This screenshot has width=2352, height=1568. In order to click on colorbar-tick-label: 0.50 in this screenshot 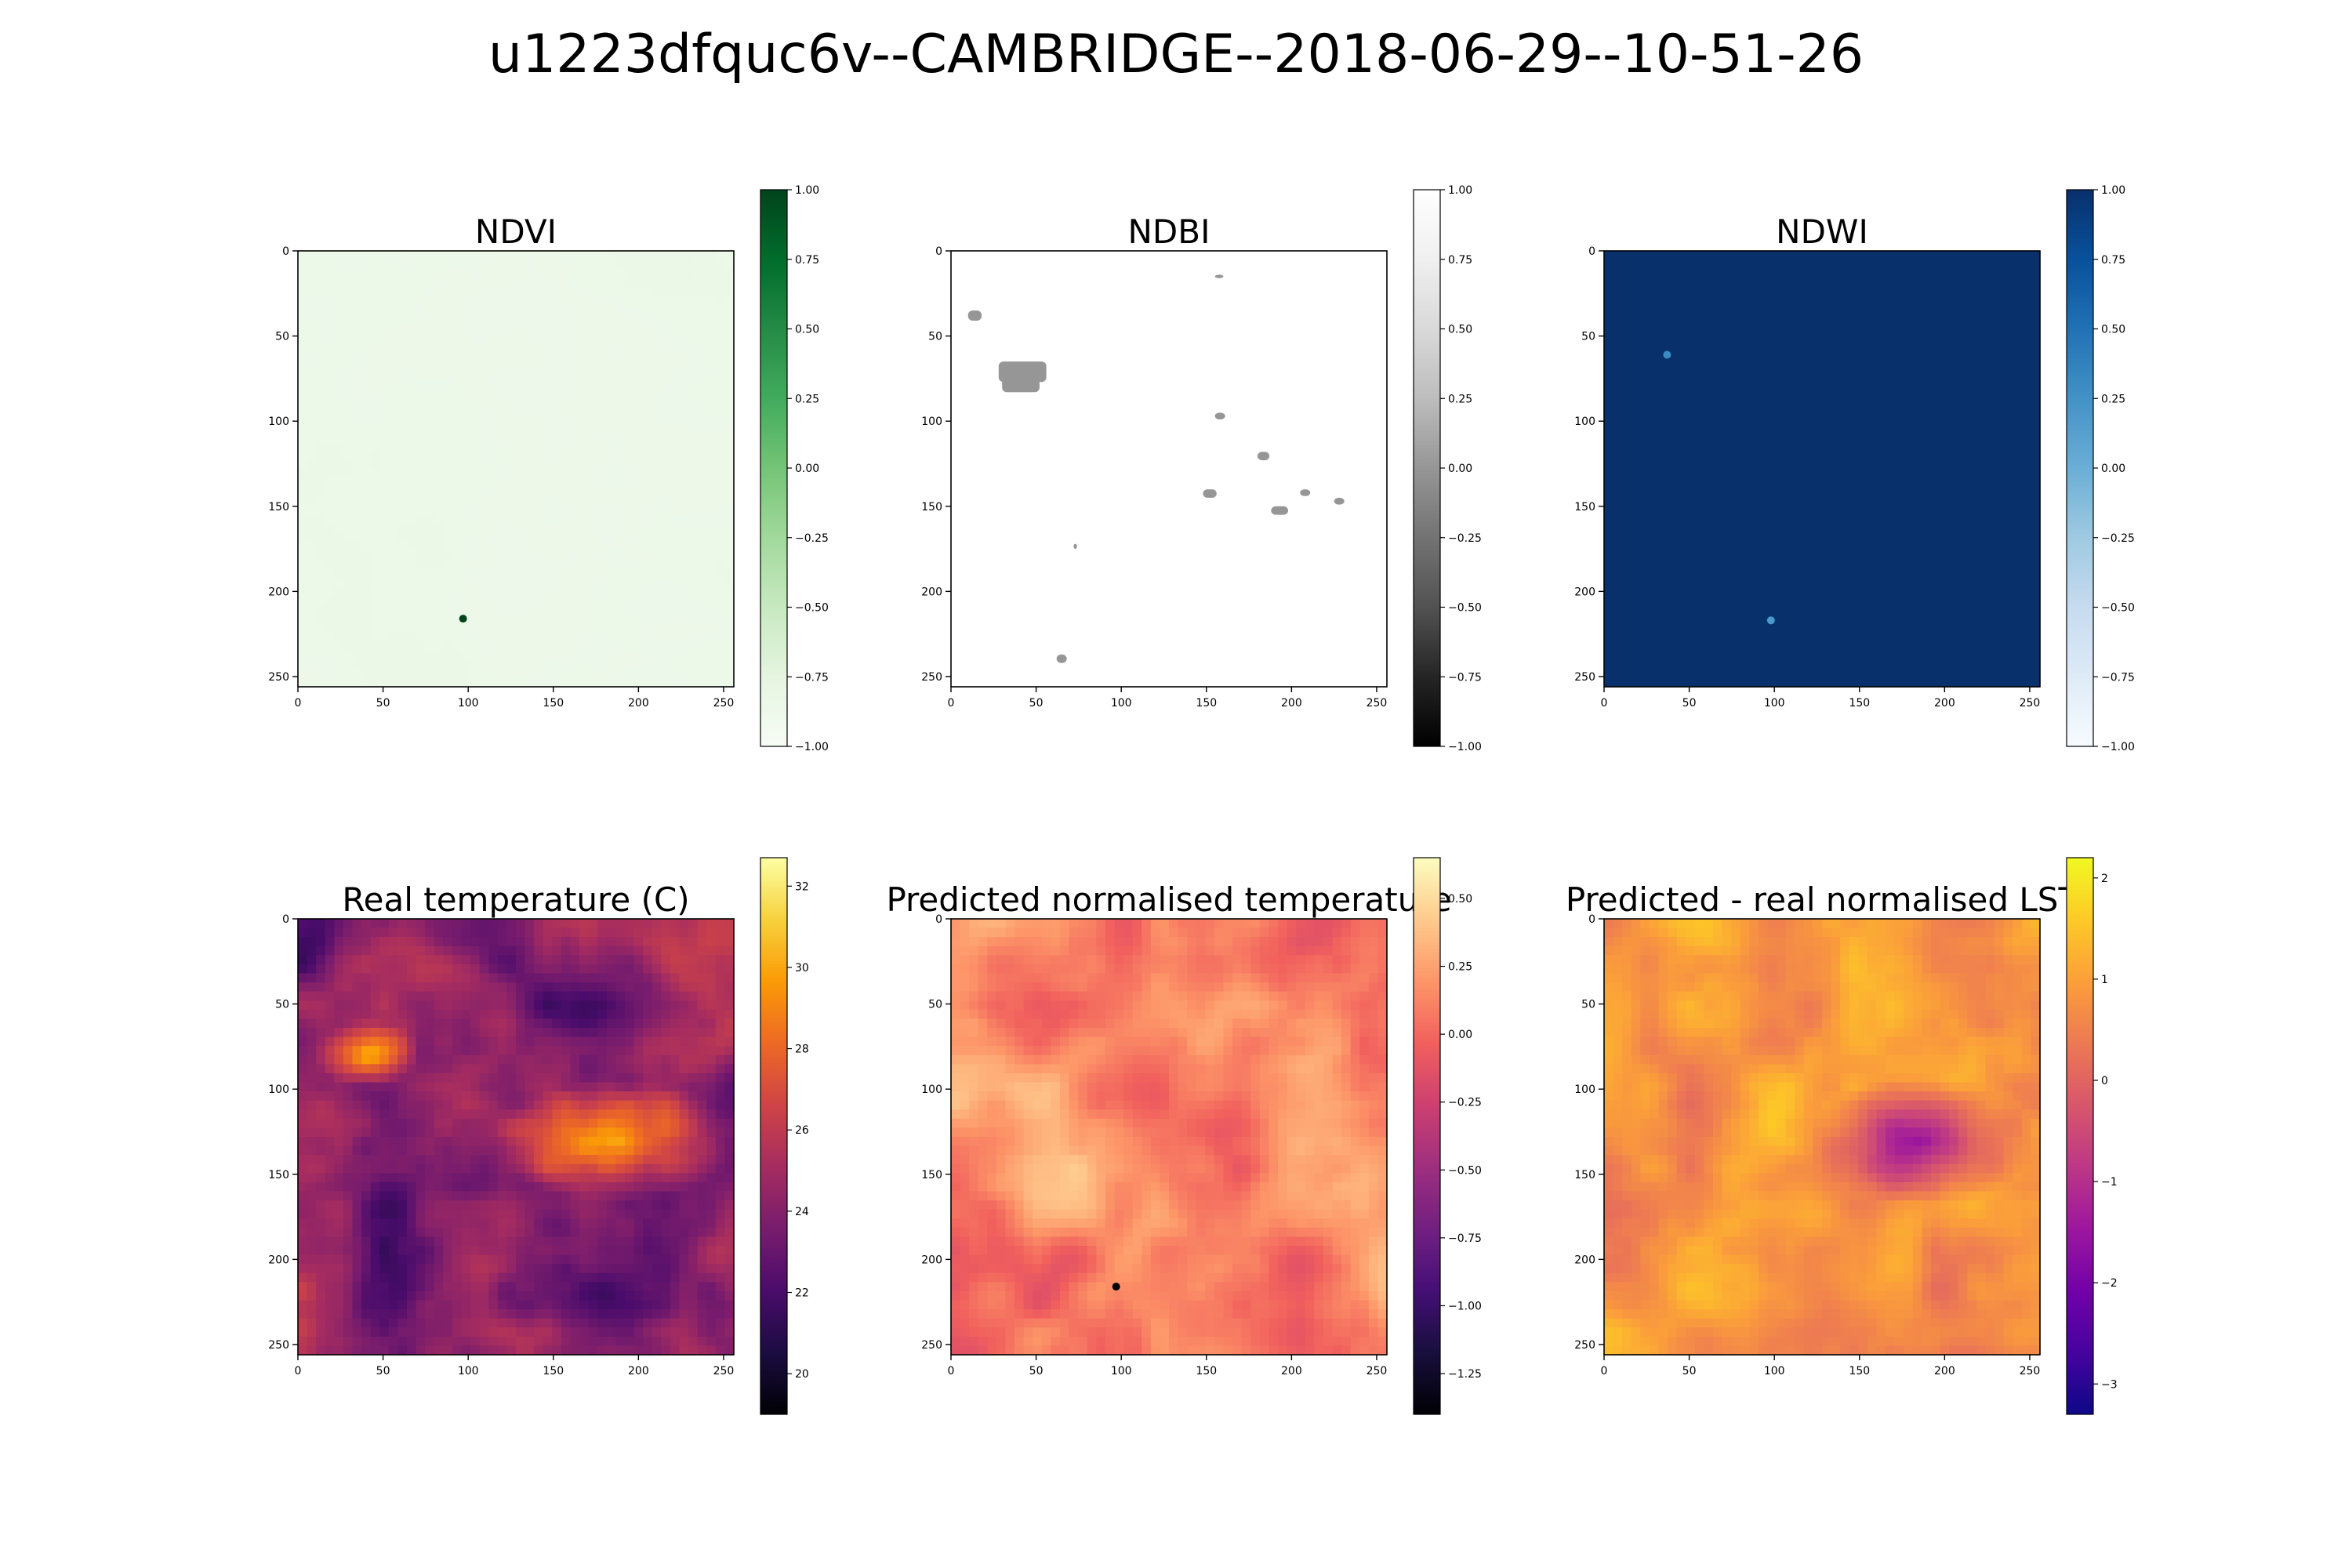, I will do `click(807, 330)`.